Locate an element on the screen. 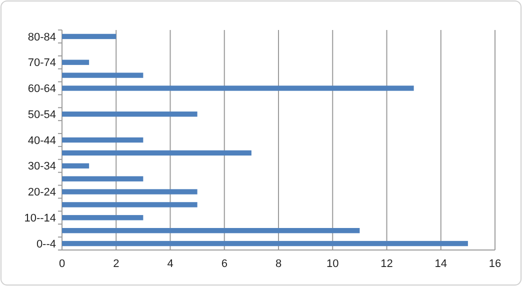  y-tick-label: 50-54 is located at coordinates (42, 114).